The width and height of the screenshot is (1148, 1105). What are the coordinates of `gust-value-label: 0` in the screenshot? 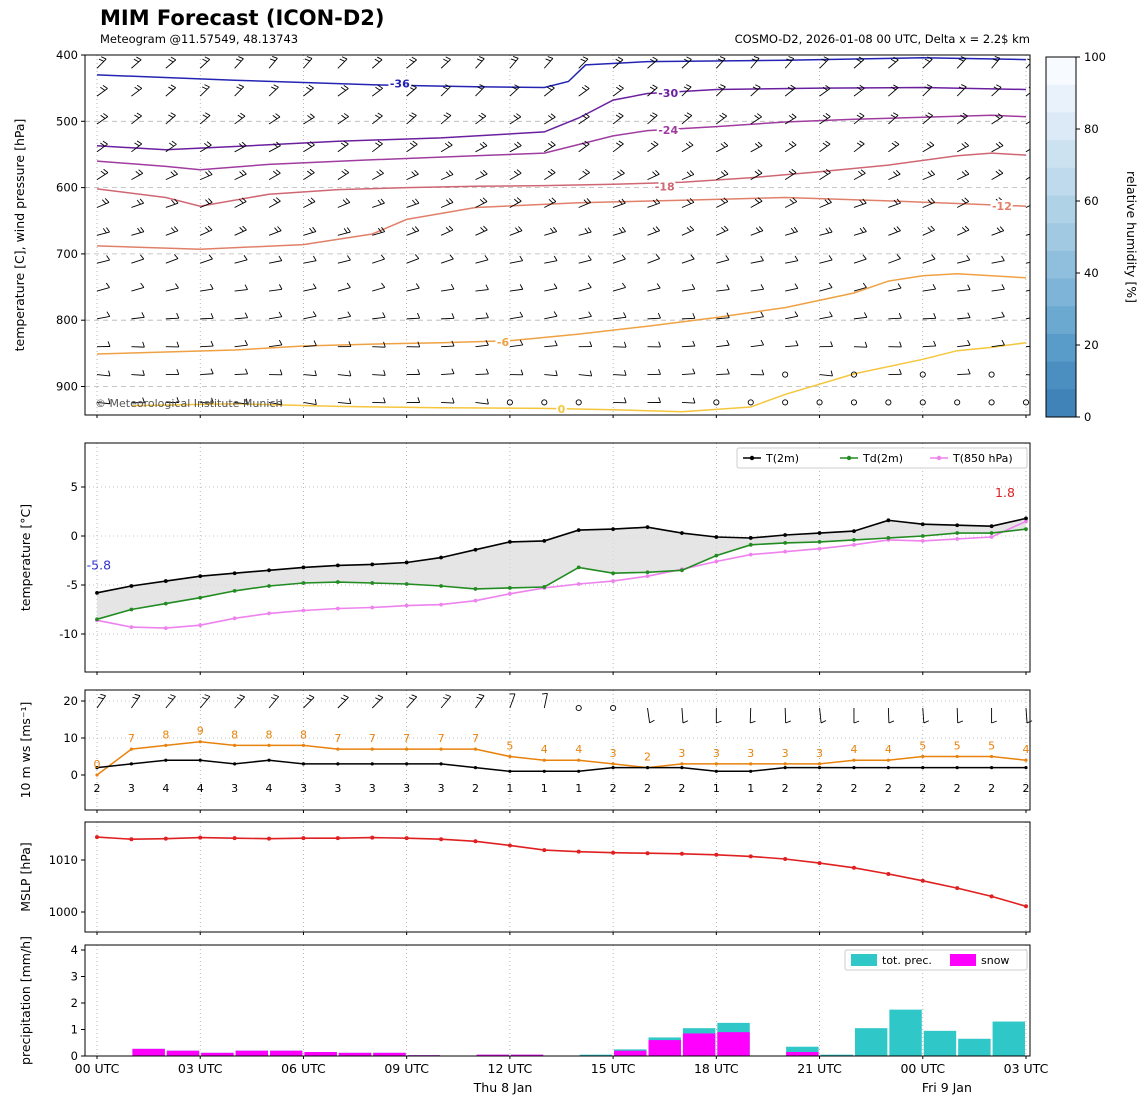 It's located at (97, 764).